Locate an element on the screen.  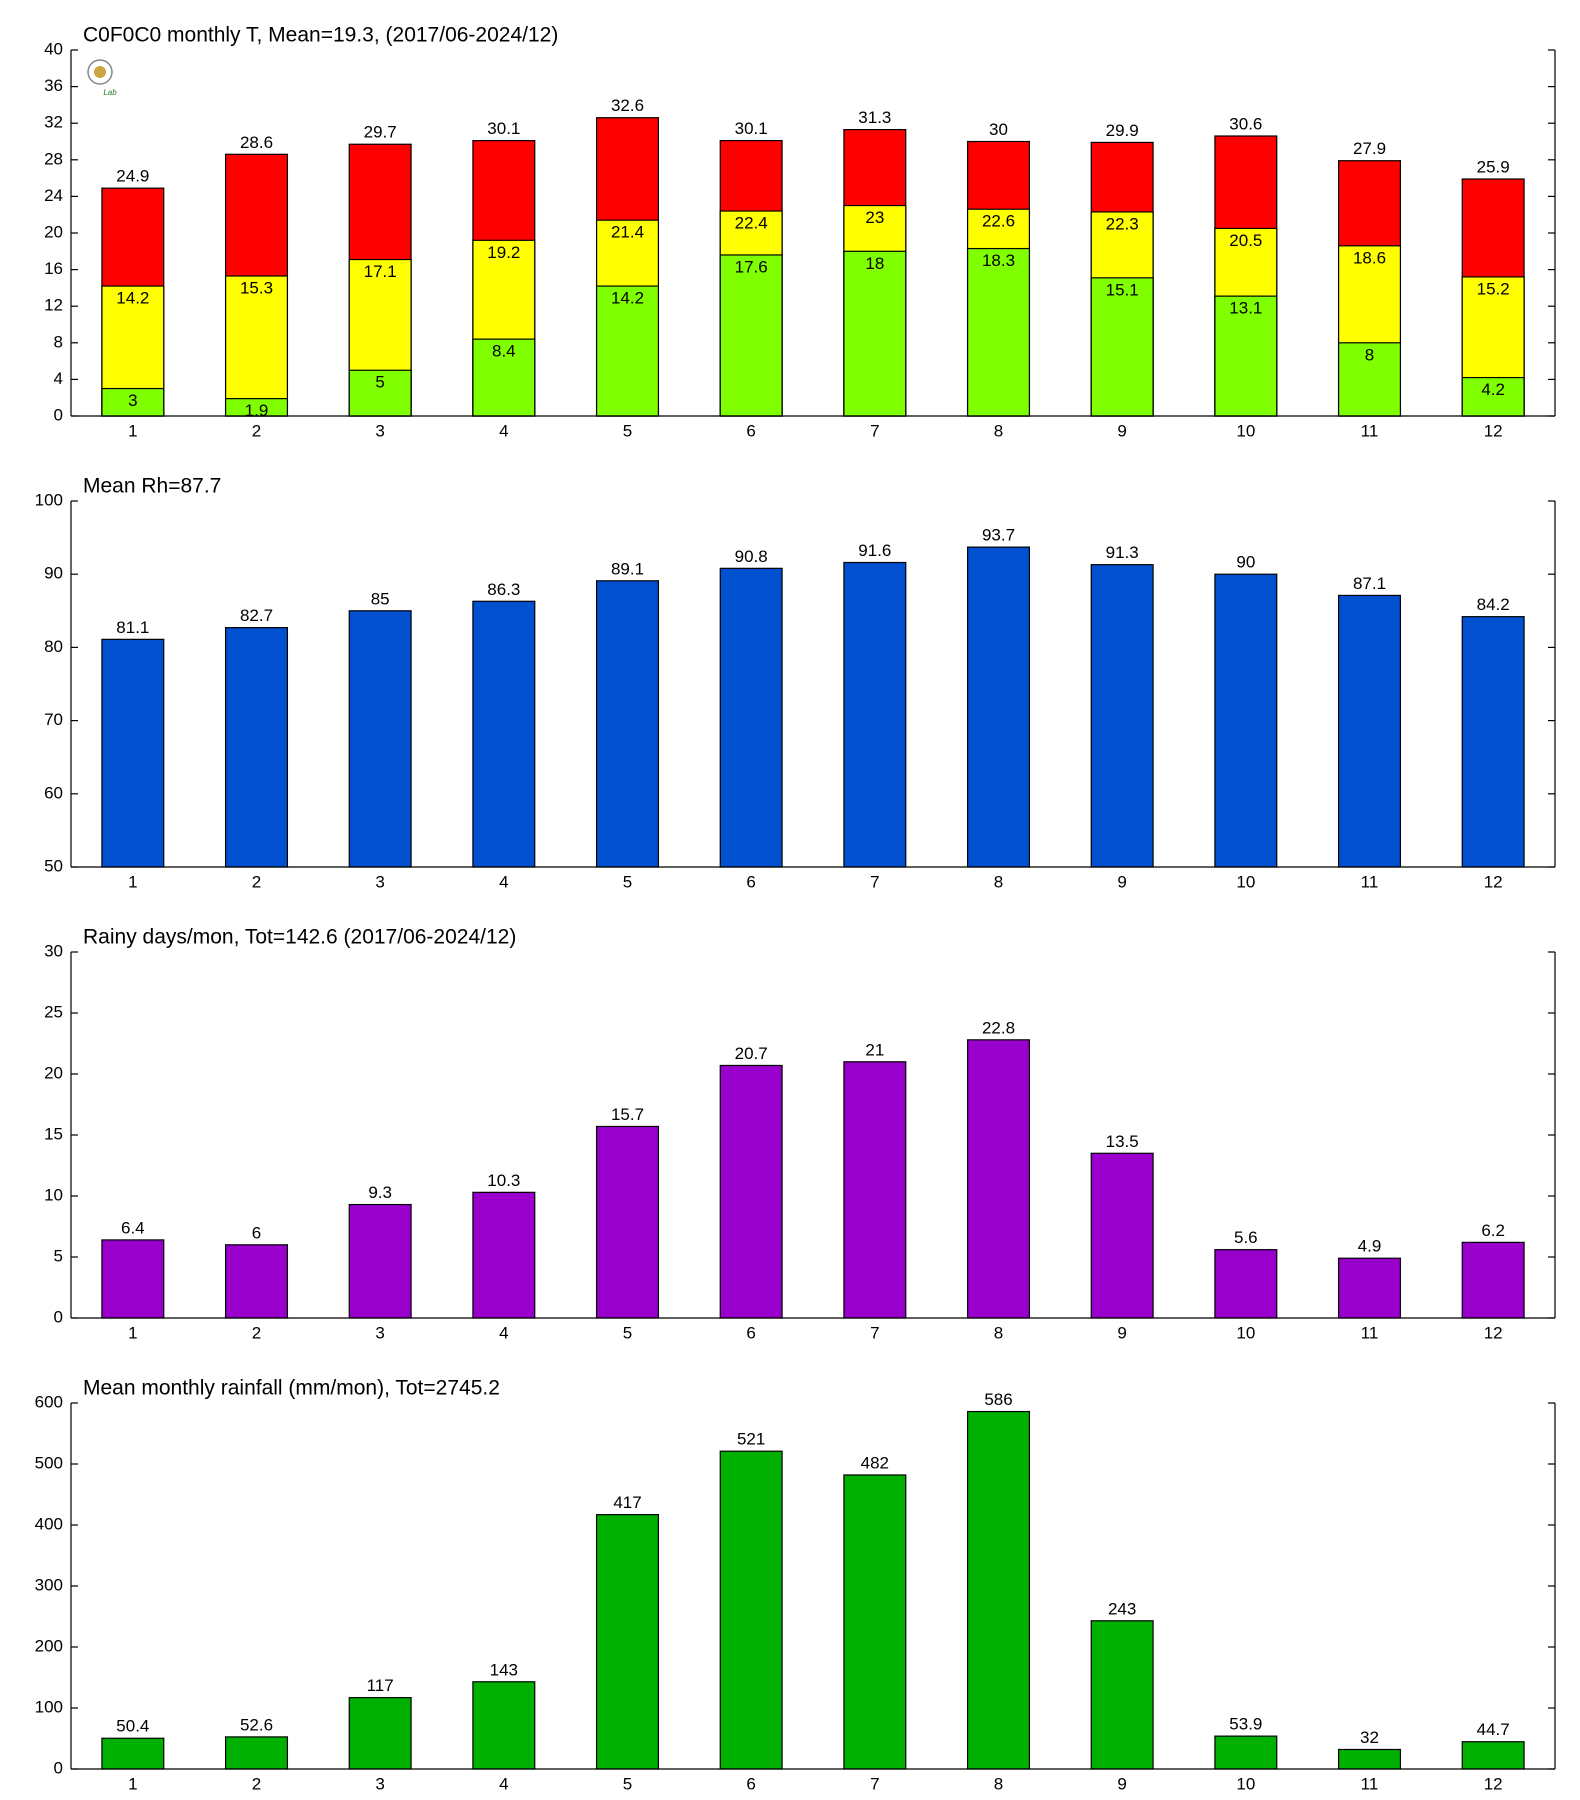
data-label: 21.4 is located at coordinates (627, 232).